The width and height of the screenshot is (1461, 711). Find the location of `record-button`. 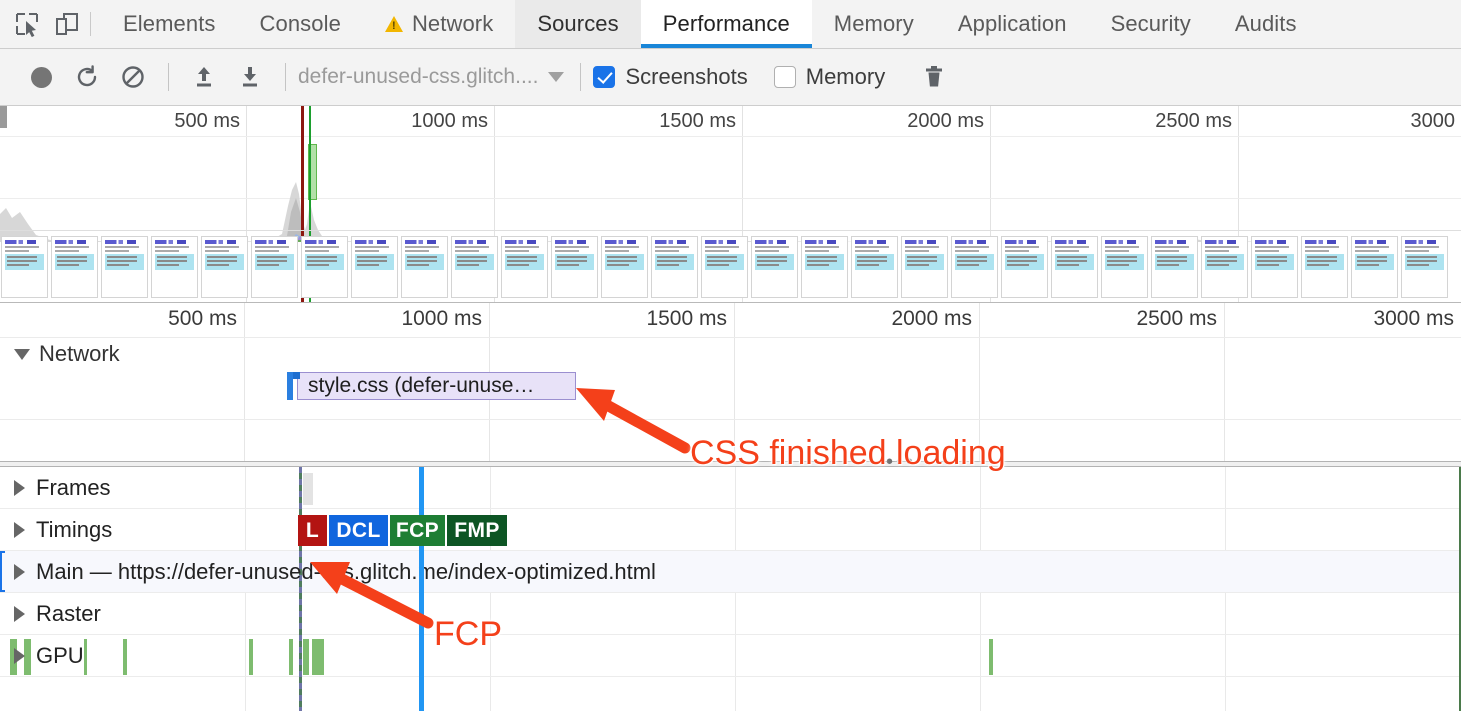

record-button is located at coordinates (41, 77).